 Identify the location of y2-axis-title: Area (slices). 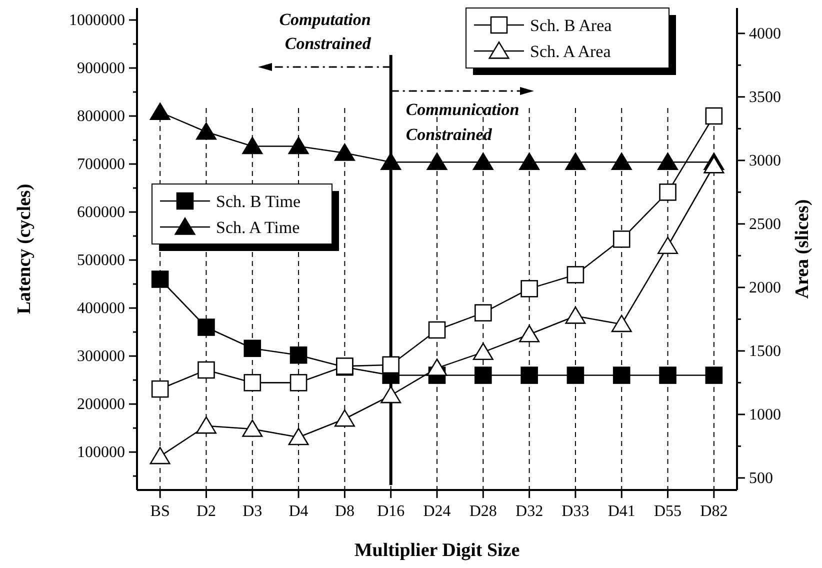
(802, 249).